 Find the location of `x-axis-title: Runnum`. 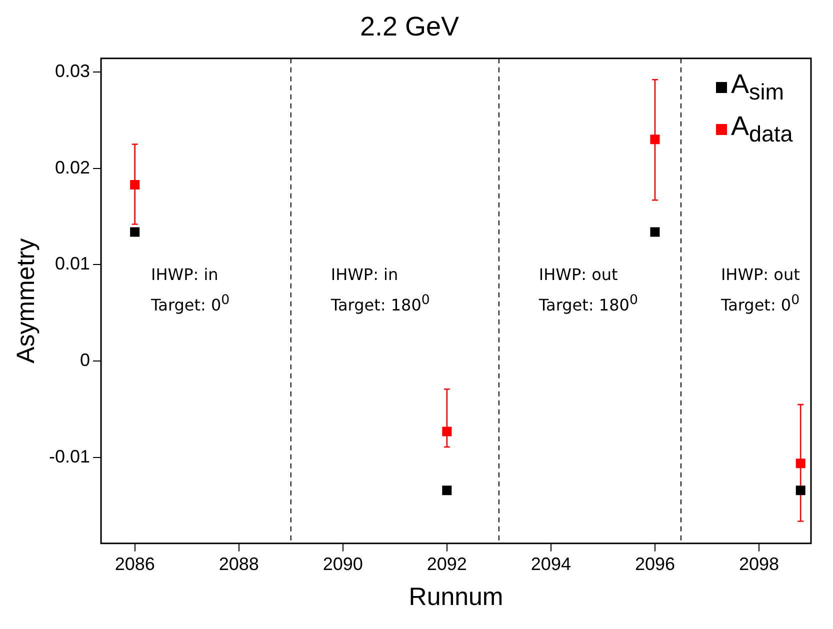

x-axis-title: Runnum is located at coordinates (456, 596).